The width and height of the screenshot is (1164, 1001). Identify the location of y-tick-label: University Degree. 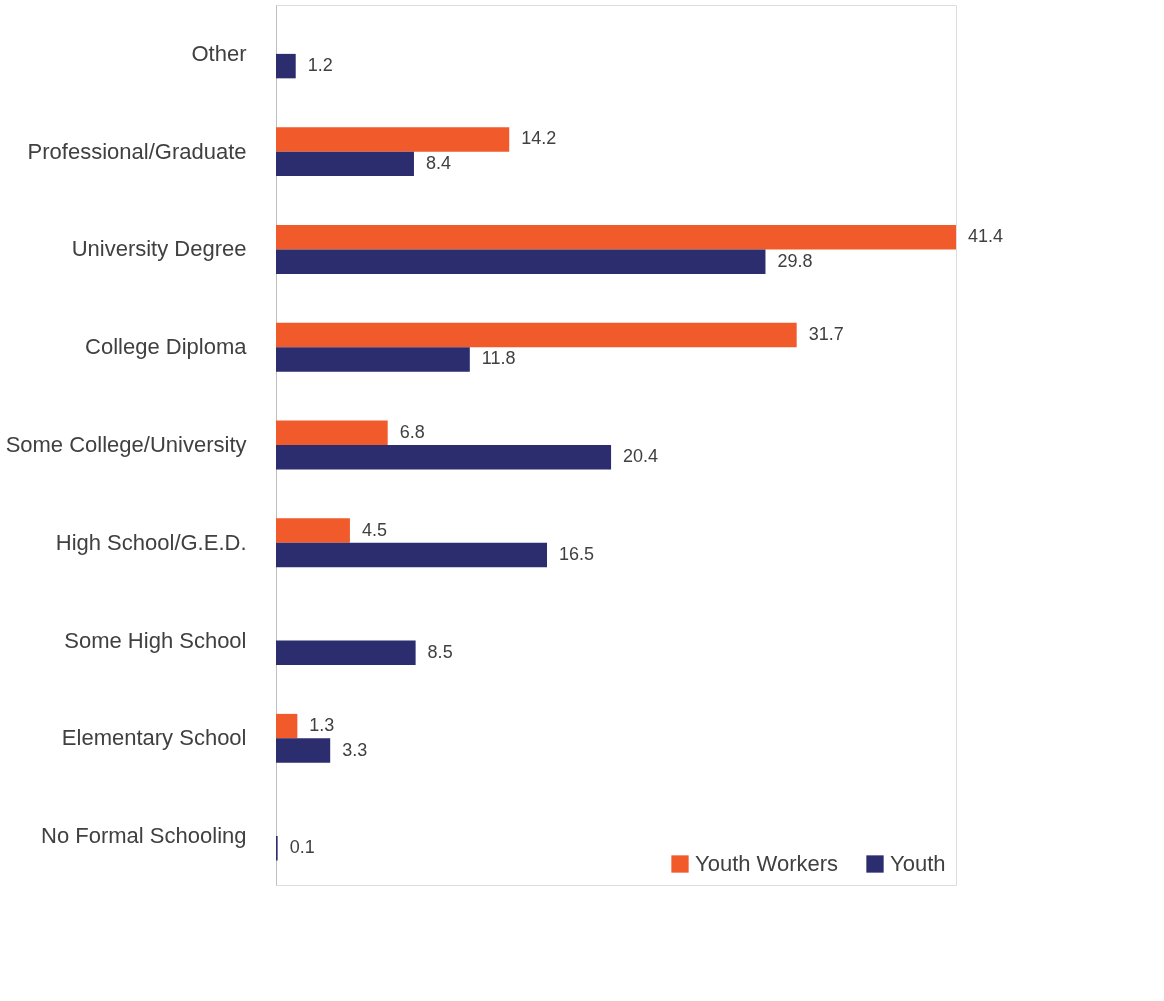
(159, 249).